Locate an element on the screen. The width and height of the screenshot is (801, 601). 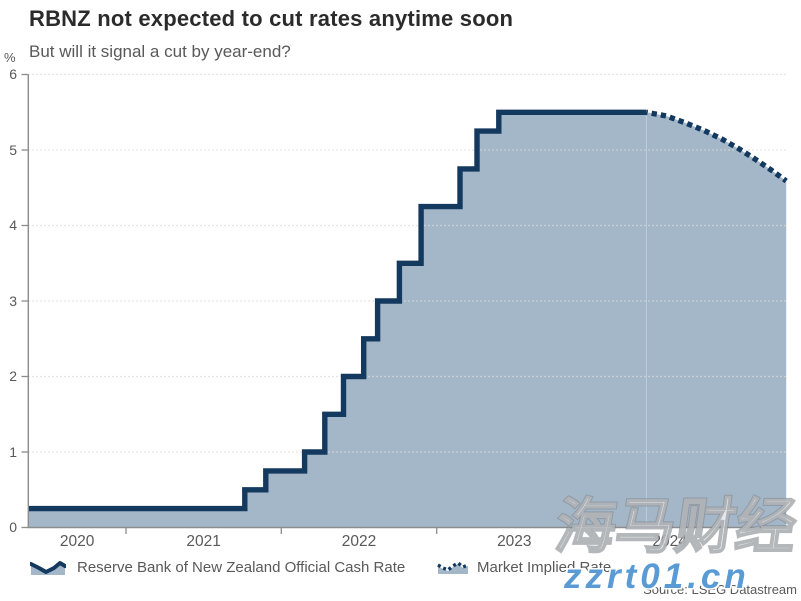
y-tick-label: 5 is located at coordinates (13, 149).